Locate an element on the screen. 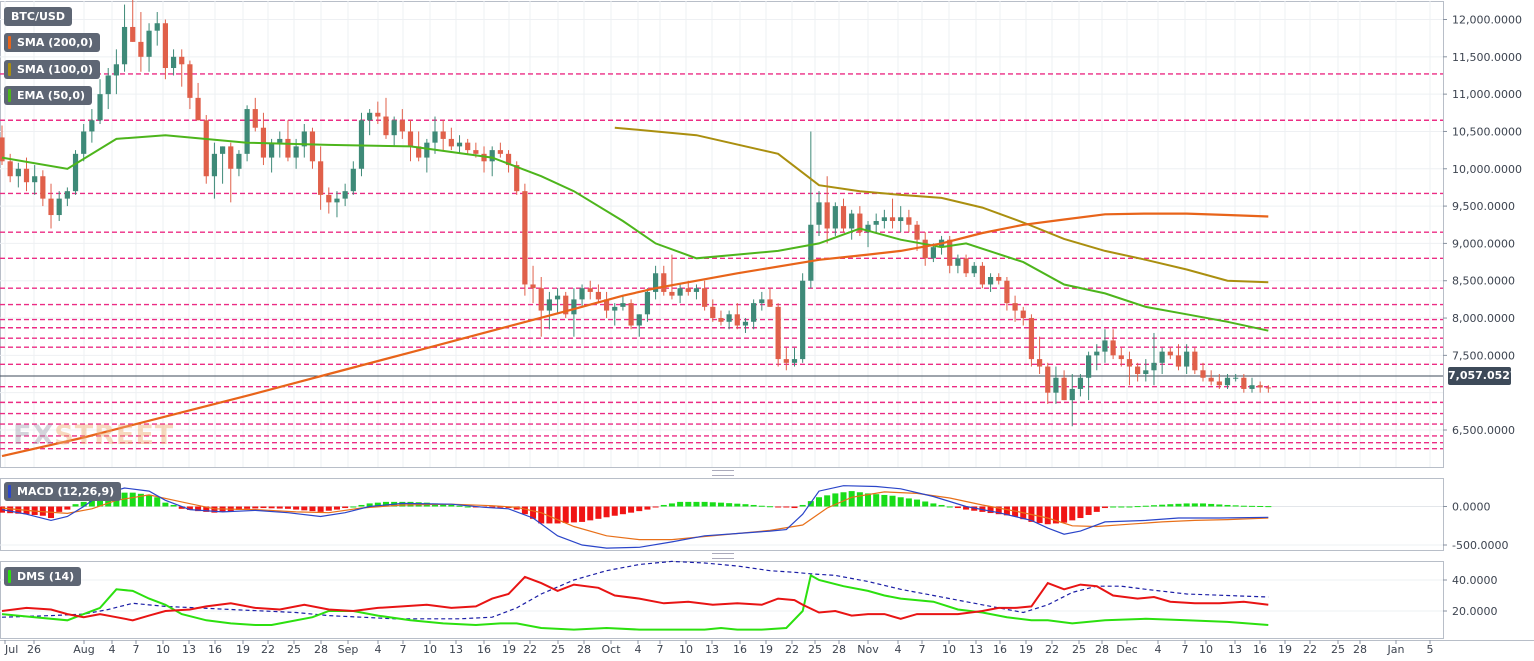  macd-tick-label: -500.0000 is located at coordinates (1480, 545).